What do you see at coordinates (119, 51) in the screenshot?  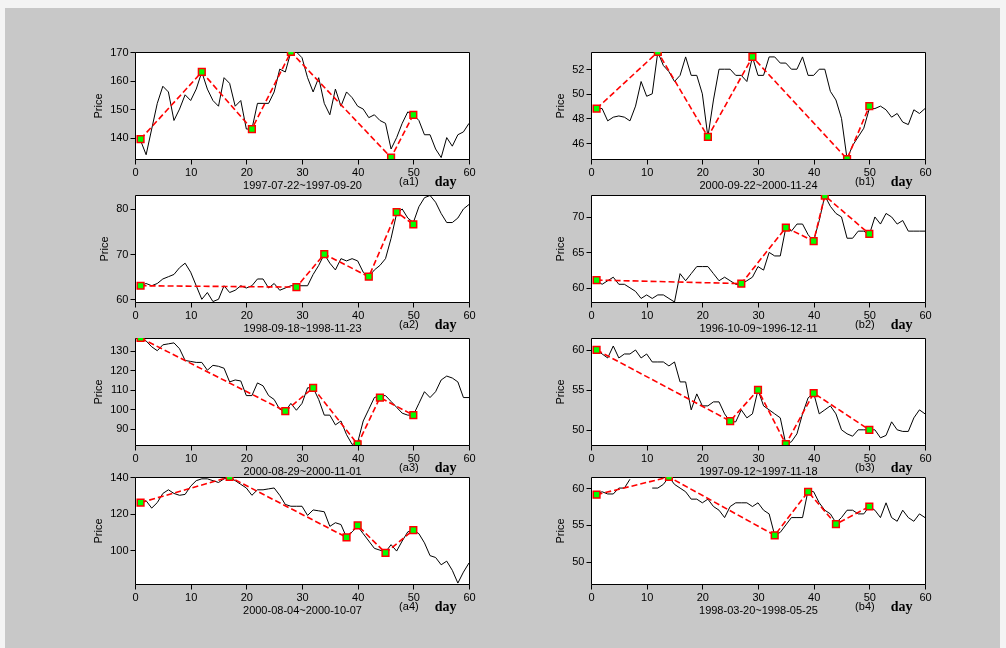 I see `y-tick-label: 170` at bounding box center [119, 51].